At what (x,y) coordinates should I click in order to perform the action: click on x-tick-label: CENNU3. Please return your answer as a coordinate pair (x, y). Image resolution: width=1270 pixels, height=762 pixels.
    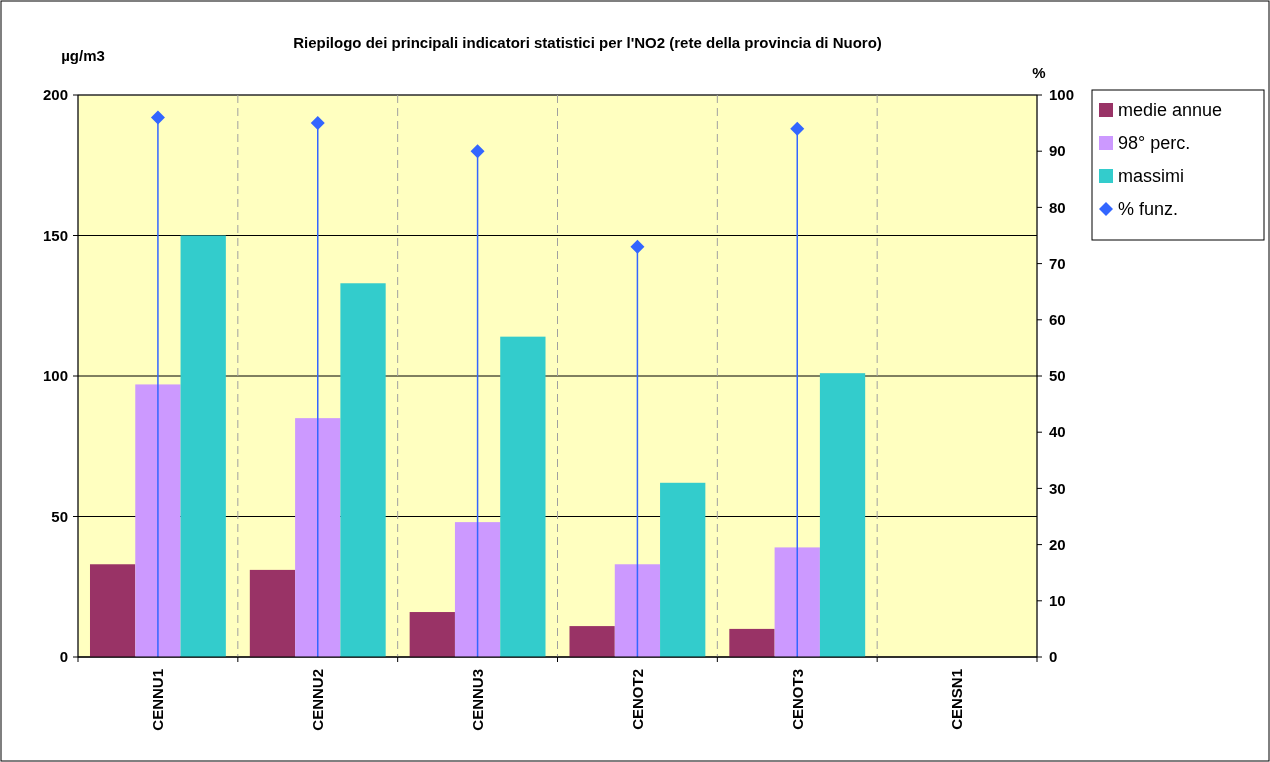
    Looking at the image, I should click on (477, 700).